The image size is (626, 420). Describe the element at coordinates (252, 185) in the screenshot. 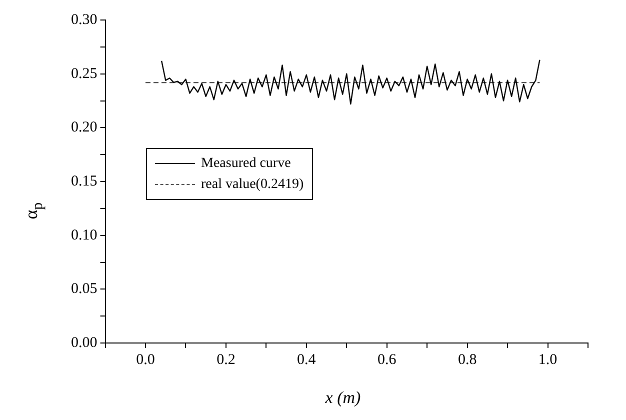

I see `legend-label: real value(0.2419)` at that location.